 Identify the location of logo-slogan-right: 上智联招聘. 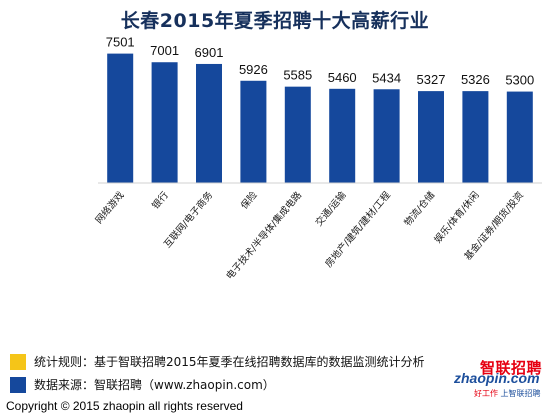
(520, 393).